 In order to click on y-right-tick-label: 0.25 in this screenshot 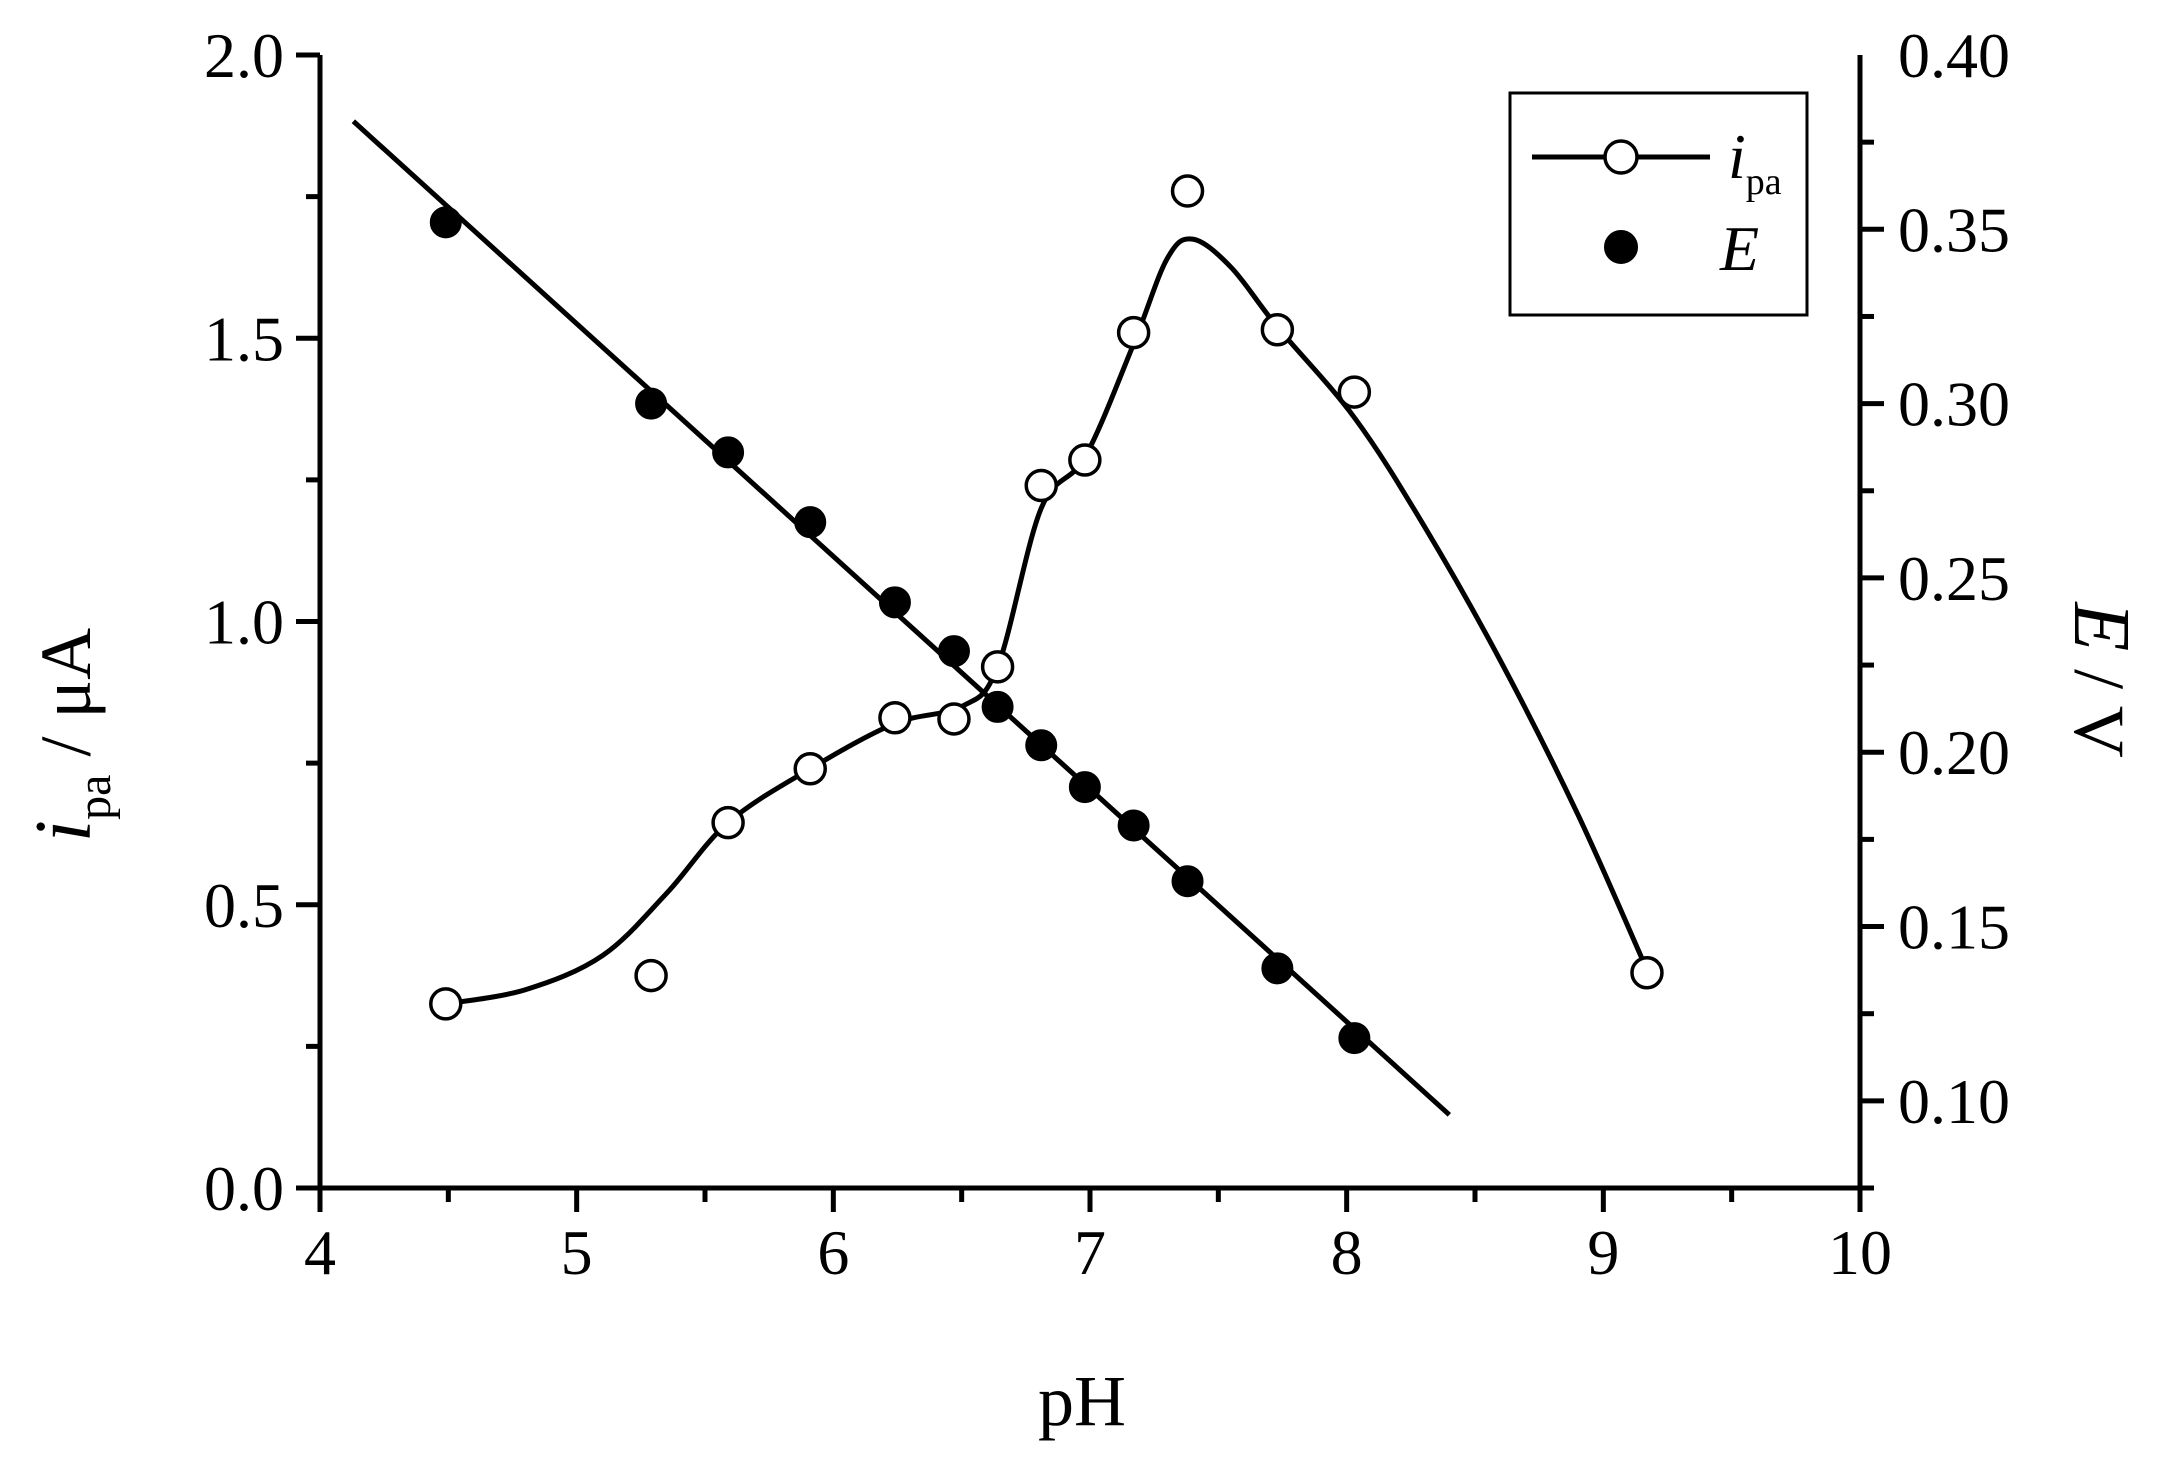, I will do `click(1954, 578)`.